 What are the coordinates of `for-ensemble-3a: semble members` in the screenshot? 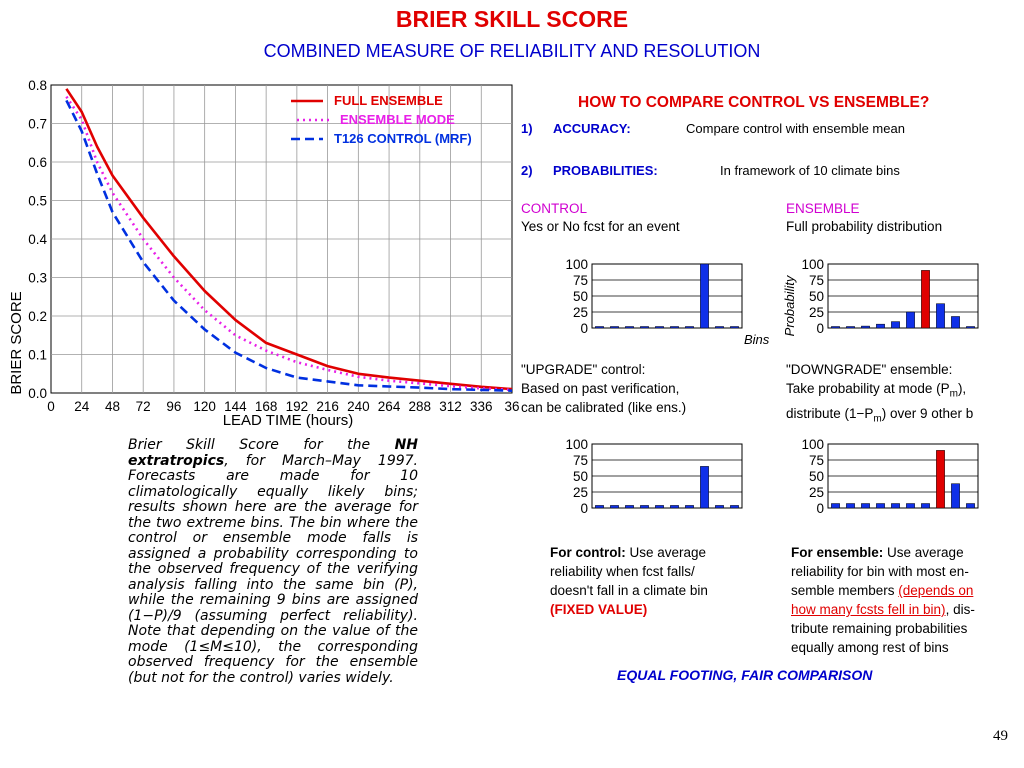 It's located at (845, 590).